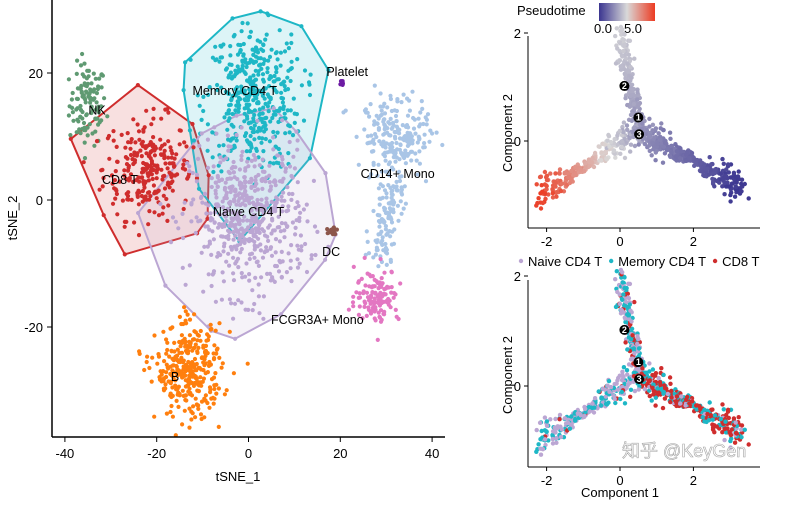 The image size is (797, 510). What do you see at coordinates (605, 137) in the screenshot?
I see `pseudotime-ticks: -2 0 220` at bounding box center [605, 137].